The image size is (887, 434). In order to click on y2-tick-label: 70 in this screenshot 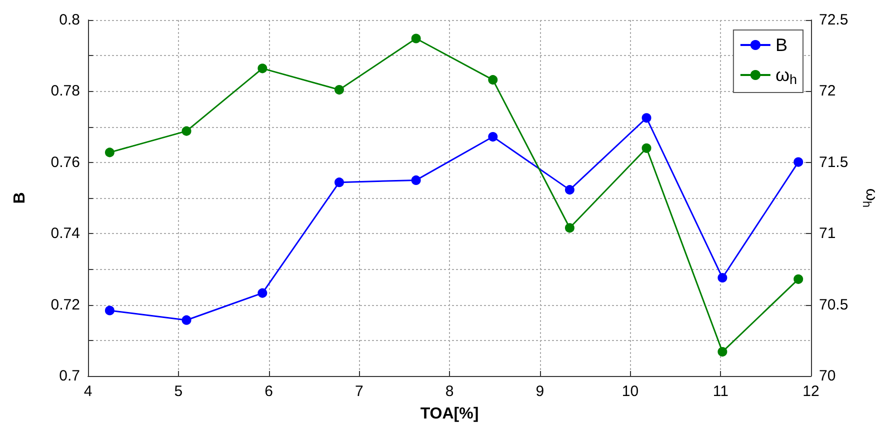, I will do `click(827, 376)`.